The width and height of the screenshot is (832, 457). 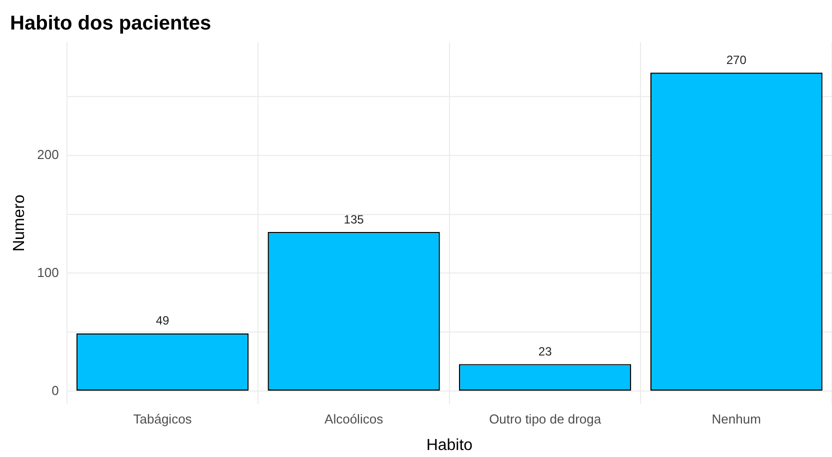 I want to click on x-tick-label: Alcoólicos, so click(x=354, y=419).